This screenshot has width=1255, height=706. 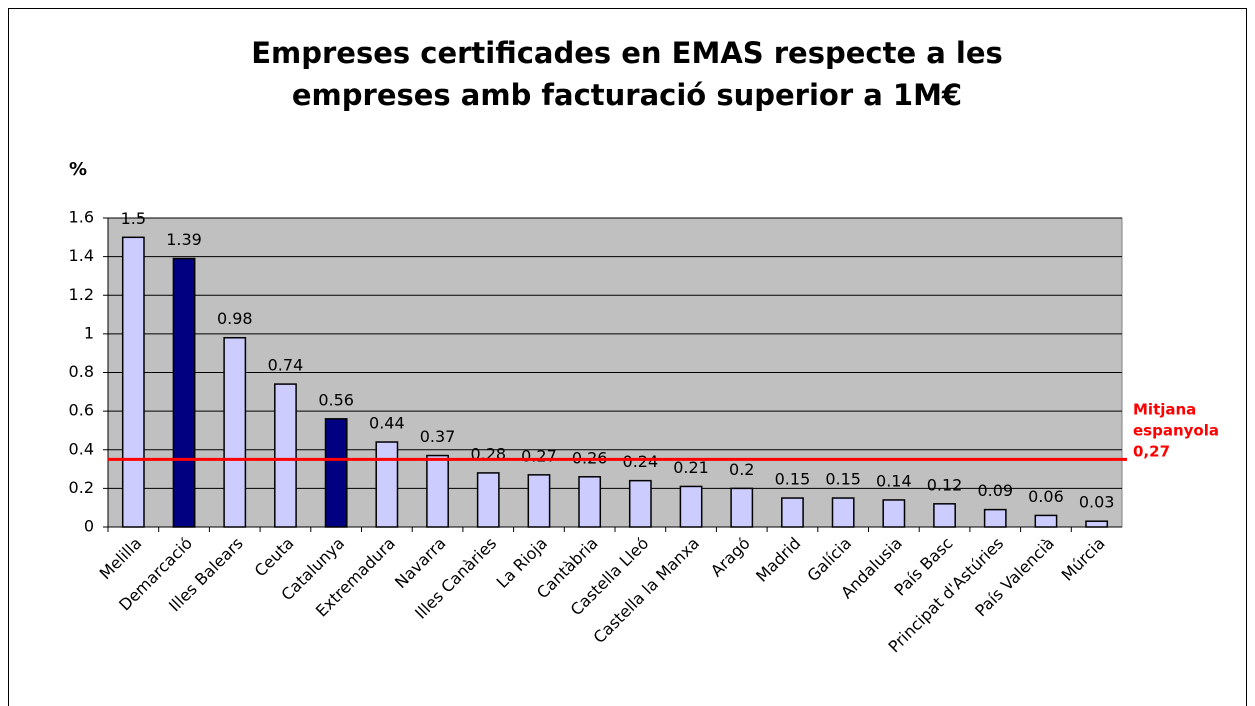 I want to click on value-label: 0.37, so click(x=438, y=436).